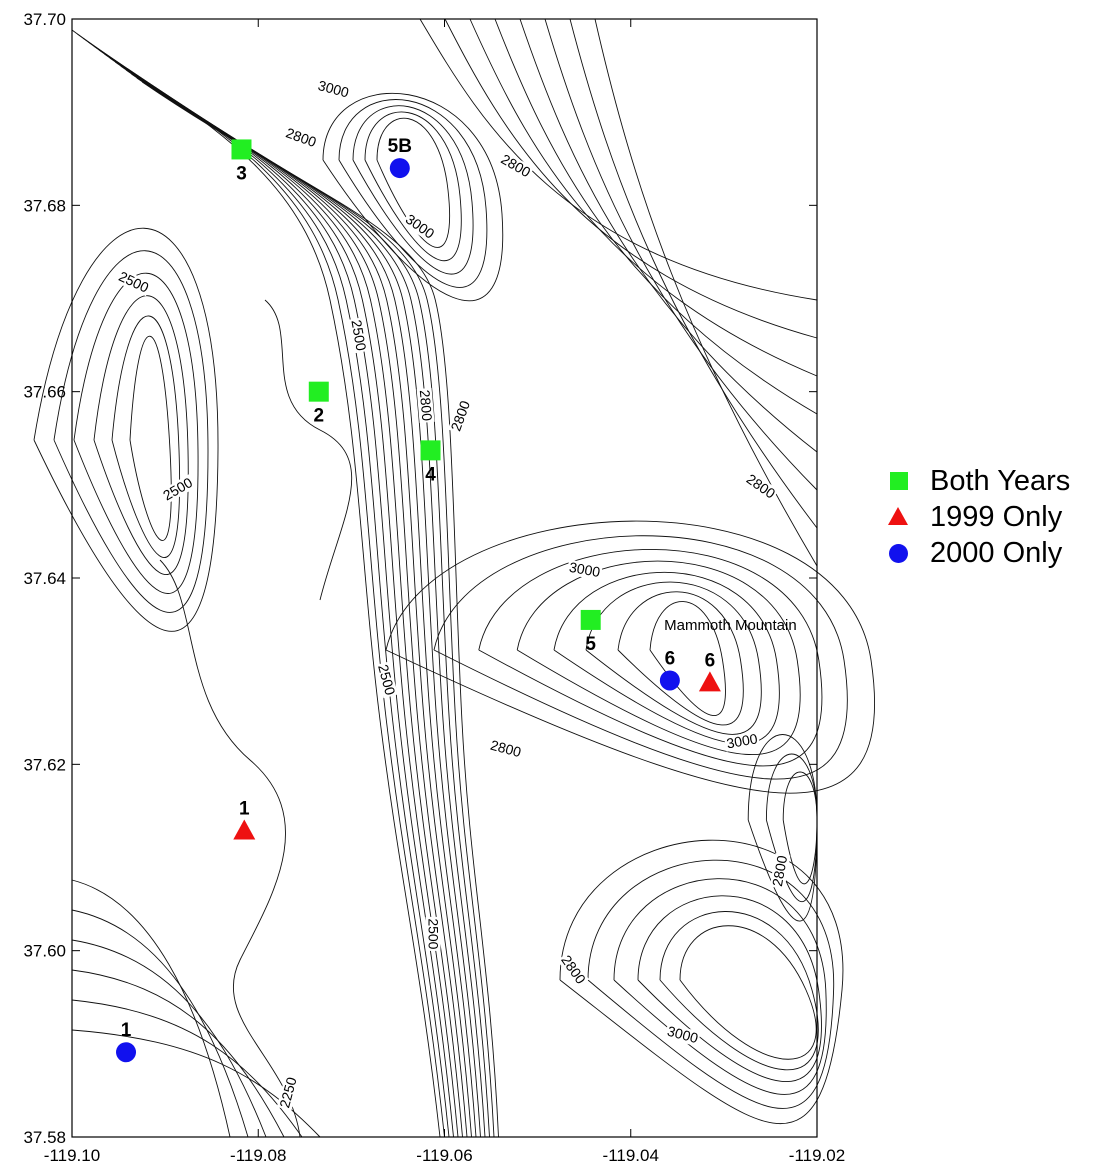  What do you see at coordinates (72, 1155) in the screenshot?
I see `x-tick-label: -119.10` at bounding box center [72, 1155].